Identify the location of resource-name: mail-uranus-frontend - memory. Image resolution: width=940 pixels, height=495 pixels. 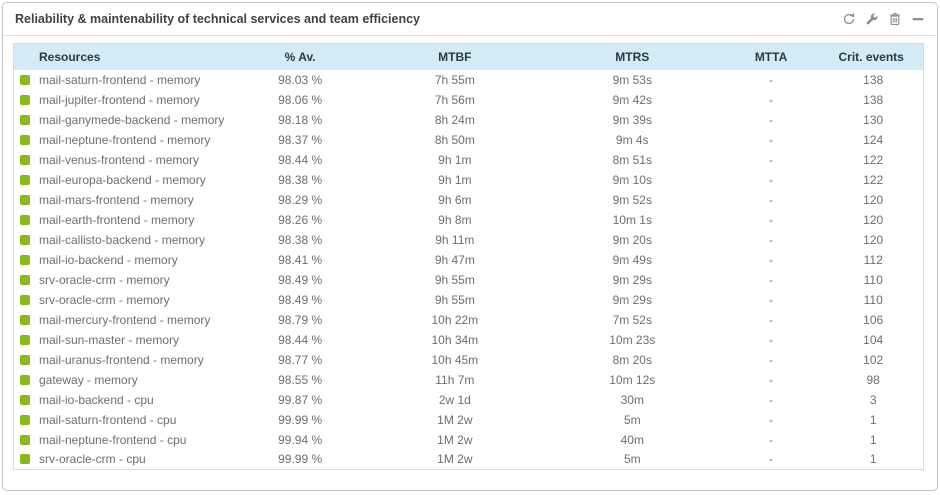
(121, 359).